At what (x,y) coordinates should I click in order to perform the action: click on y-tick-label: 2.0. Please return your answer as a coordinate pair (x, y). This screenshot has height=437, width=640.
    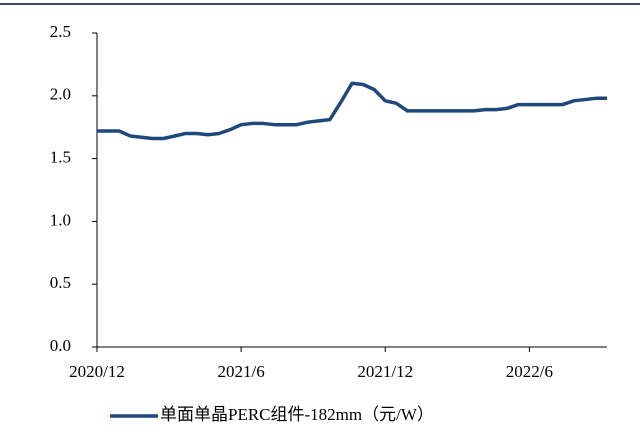
    Looking at the image, I should click on (60, 94).